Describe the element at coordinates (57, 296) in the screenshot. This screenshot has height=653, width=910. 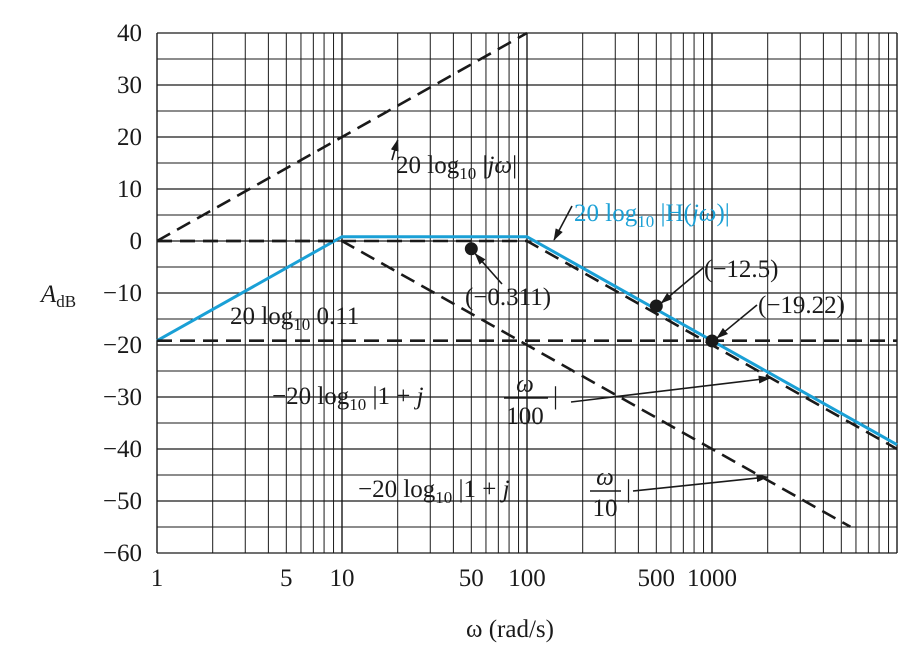
I see `y-axis-label: AdB` at that location.